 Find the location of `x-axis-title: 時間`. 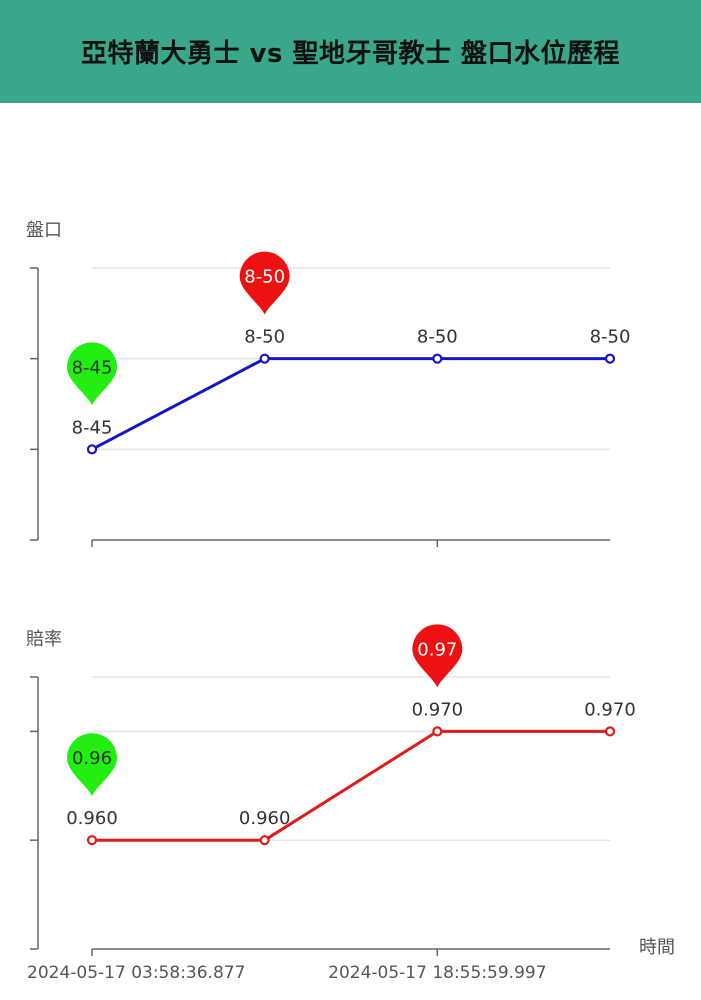

x-axis-title: 時間 is located at coordinates (657, 947).